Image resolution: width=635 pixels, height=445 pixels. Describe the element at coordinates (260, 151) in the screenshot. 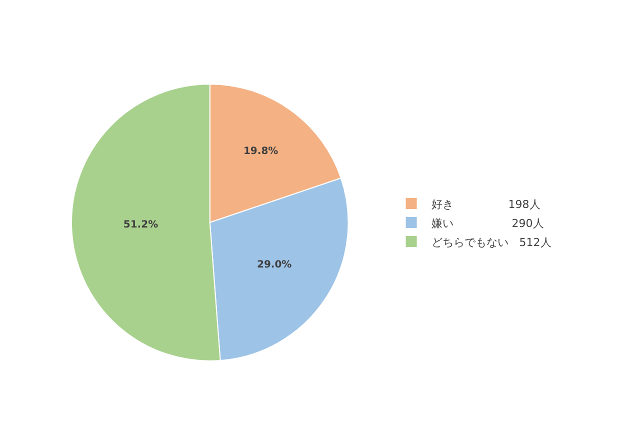

I see `data-label: 19.8%` at that location.